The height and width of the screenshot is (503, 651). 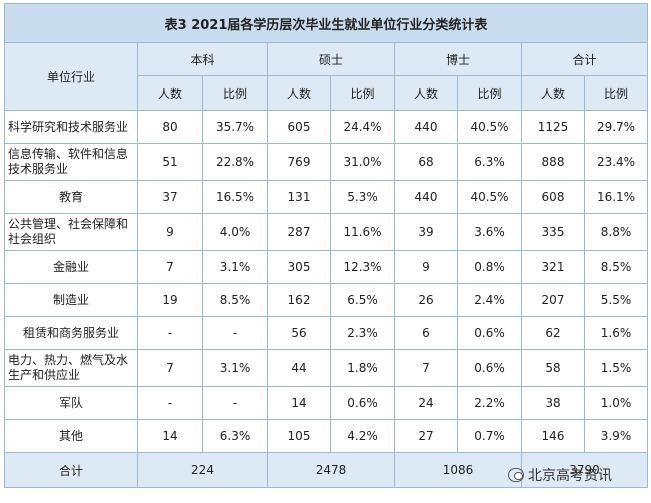 What do you see at coordinates (458, 59) in the screenshot?
I see `header-group-doctor: 博士` at bounding box center [458, 59].